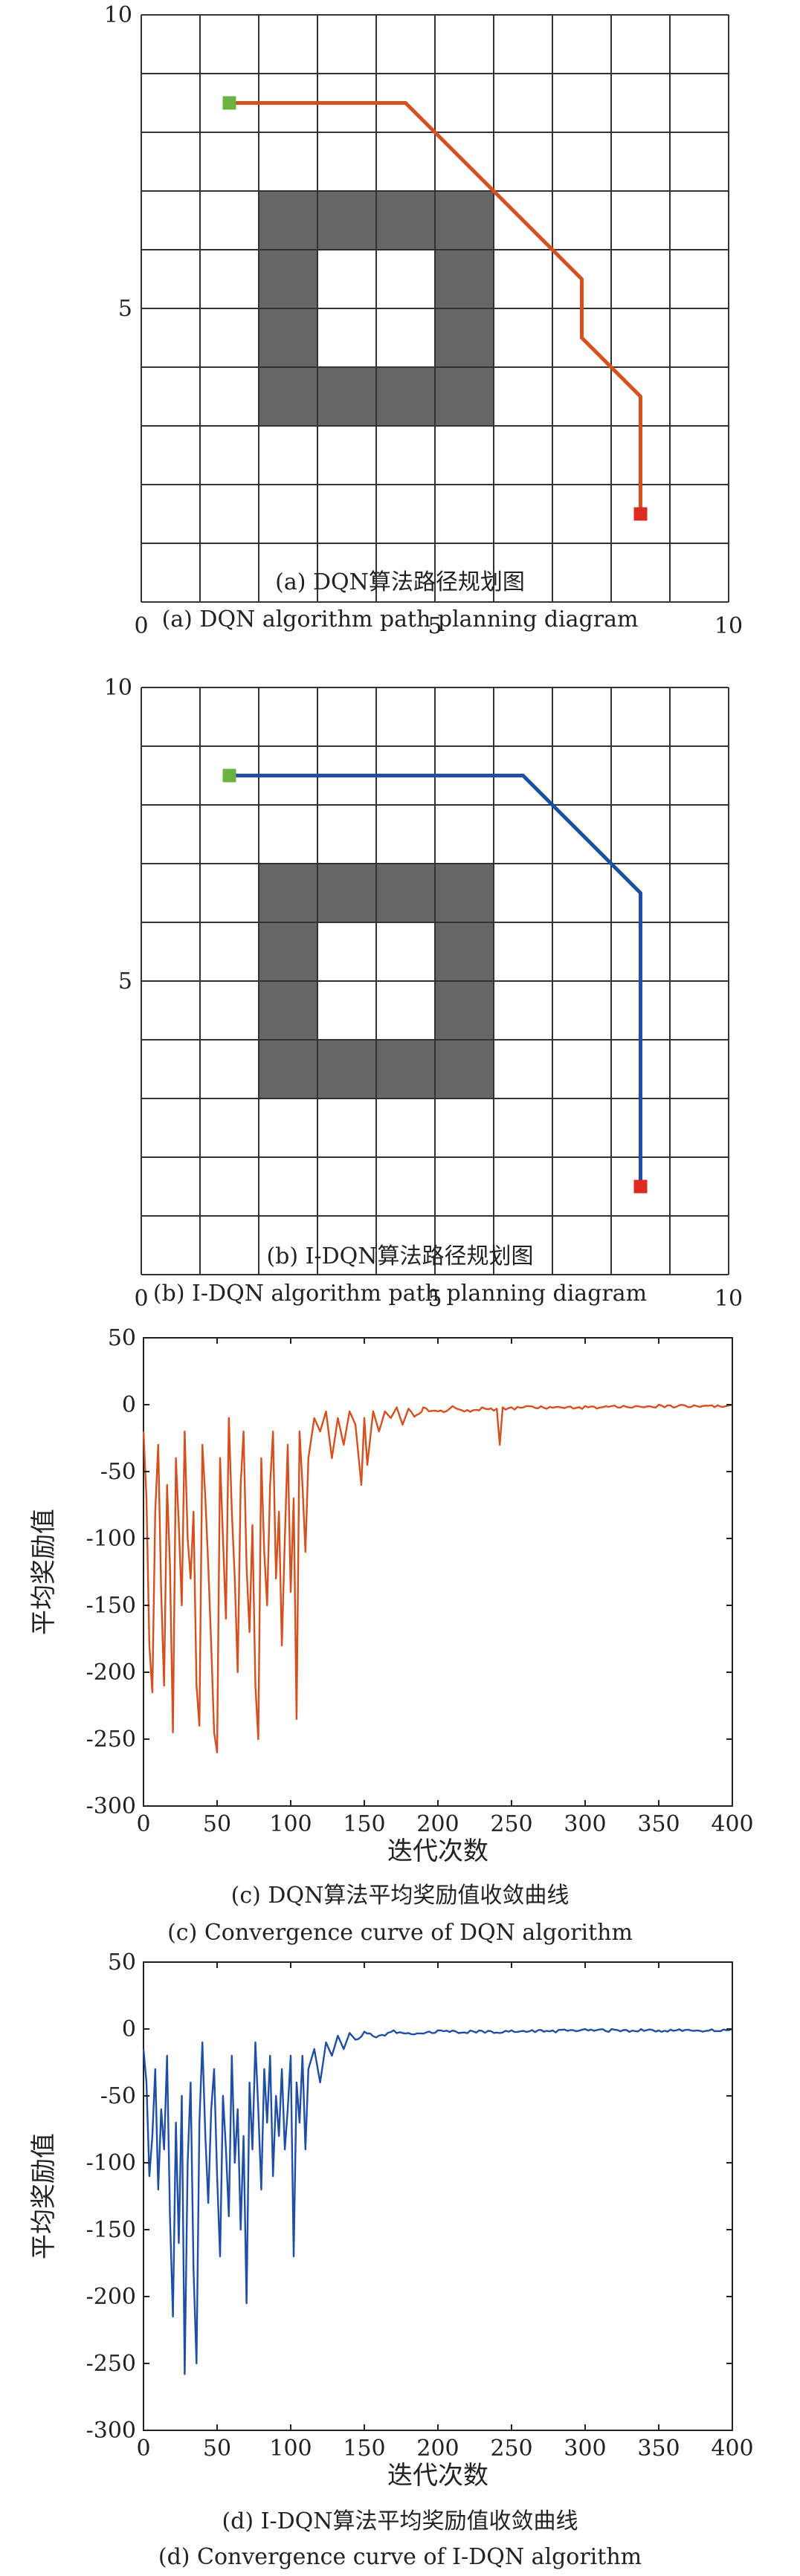 The height and width of the screenshot is (2576, 800). What do you see at coordinates (400, 2521) in the screenshot?
I see `caption-chinese: (d) I-DQN算法平均奖励值收敛曲线` at bounding box center [400, 2521].